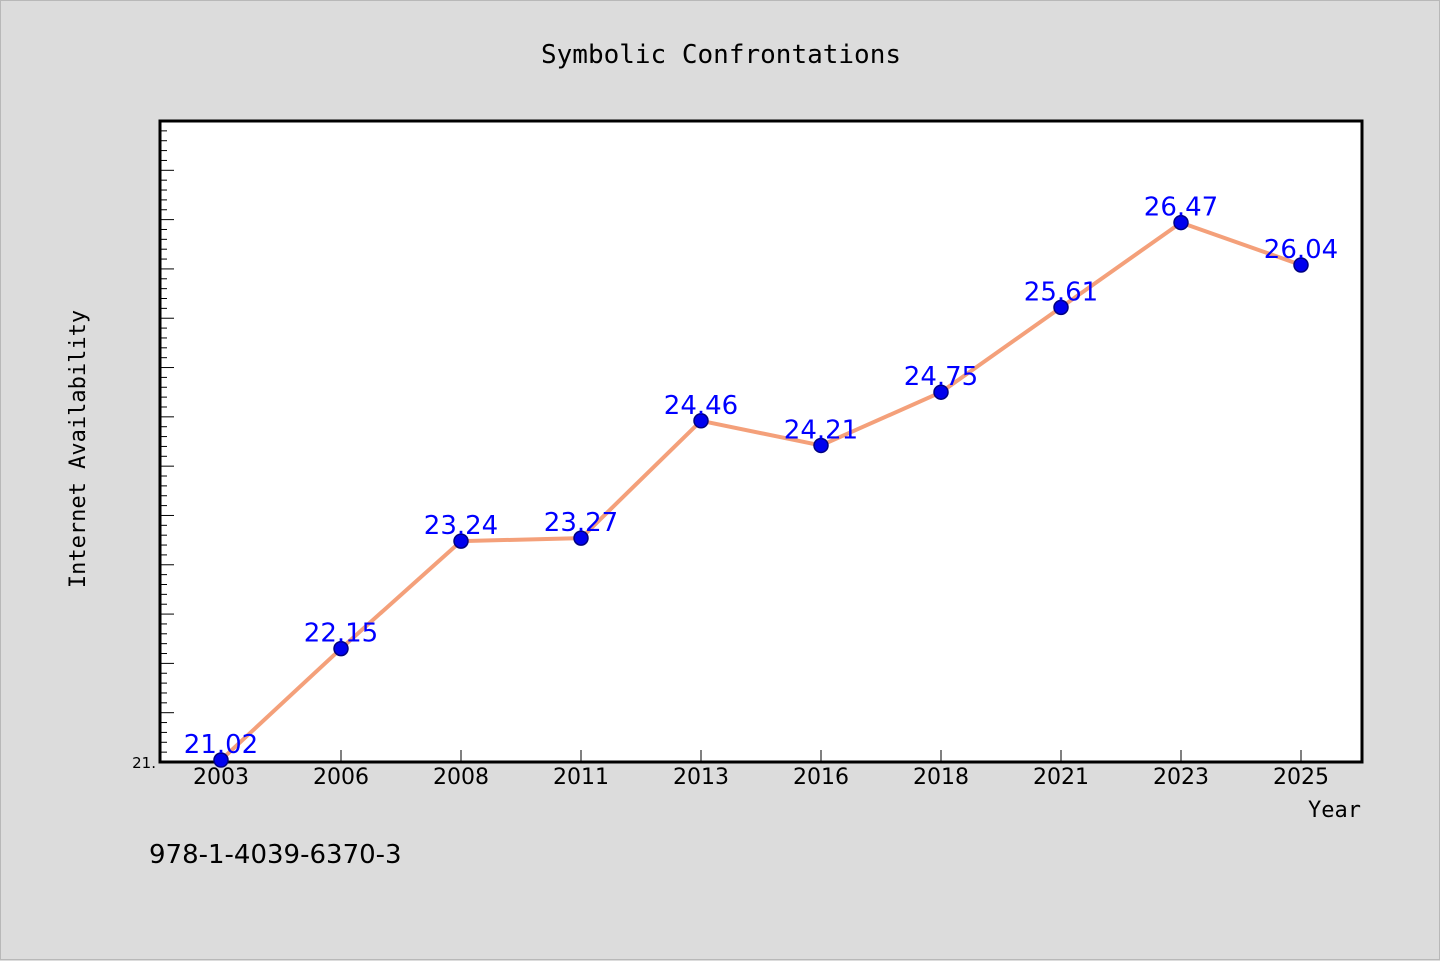 This screenshot has width=1440, height=961. Describe the element at coordinates (581, 777) in the screenshot. I see `x-tick-label: 2011` at that location.